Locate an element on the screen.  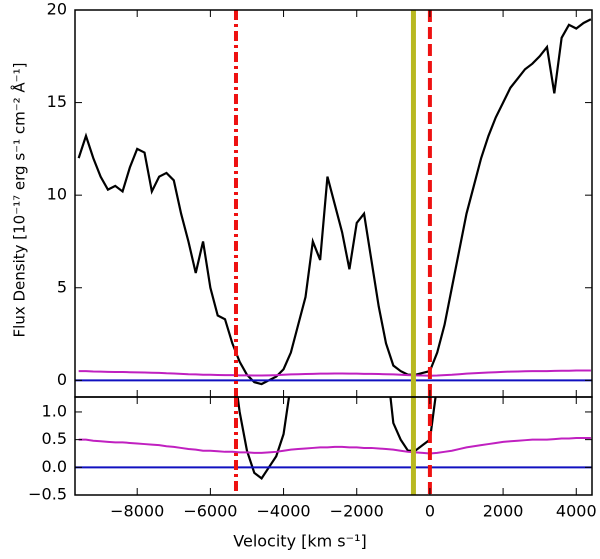
x-tick-label: 0 is located at coordinates (430, 511).